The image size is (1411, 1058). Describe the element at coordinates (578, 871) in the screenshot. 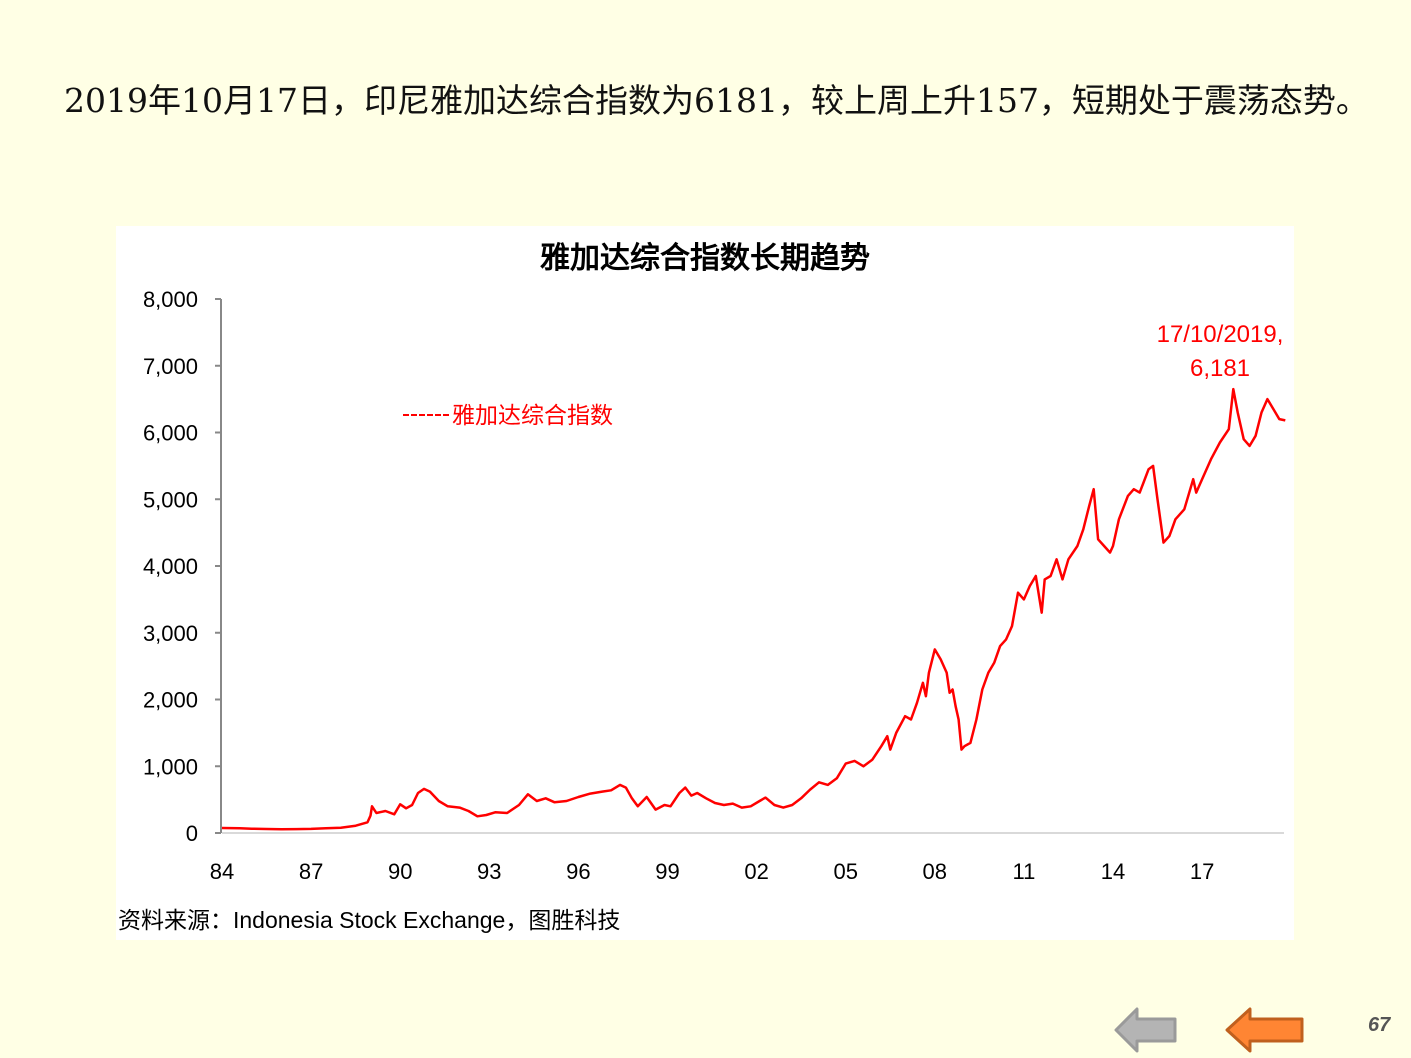

I see `x-tick-label: 96` at that location.